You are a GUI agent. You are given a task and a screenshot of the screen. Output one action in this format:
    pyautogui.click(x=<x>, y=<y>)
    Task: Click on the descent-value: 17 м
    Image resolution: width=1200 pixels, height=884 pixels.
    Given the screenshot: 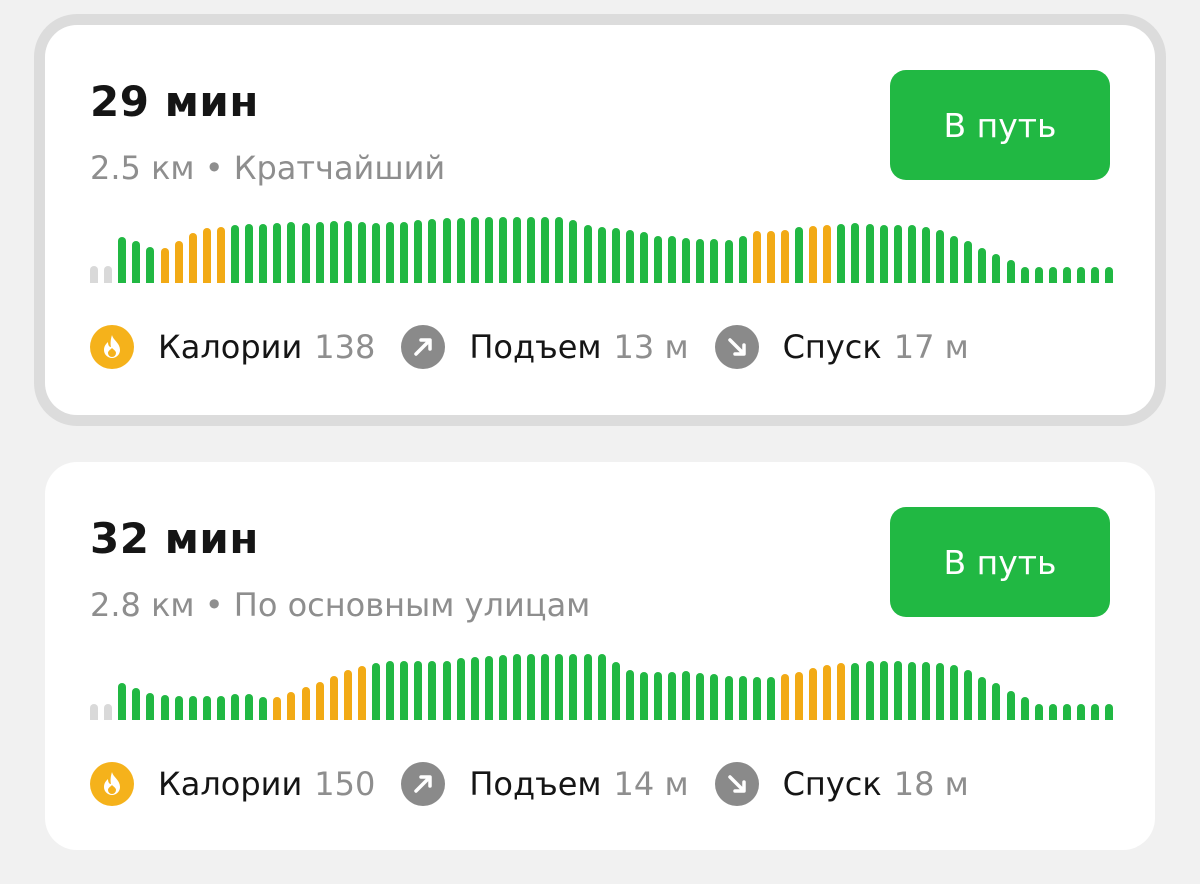 What is the action you would take?
    pyautogui.click(x=931, y=347)
    